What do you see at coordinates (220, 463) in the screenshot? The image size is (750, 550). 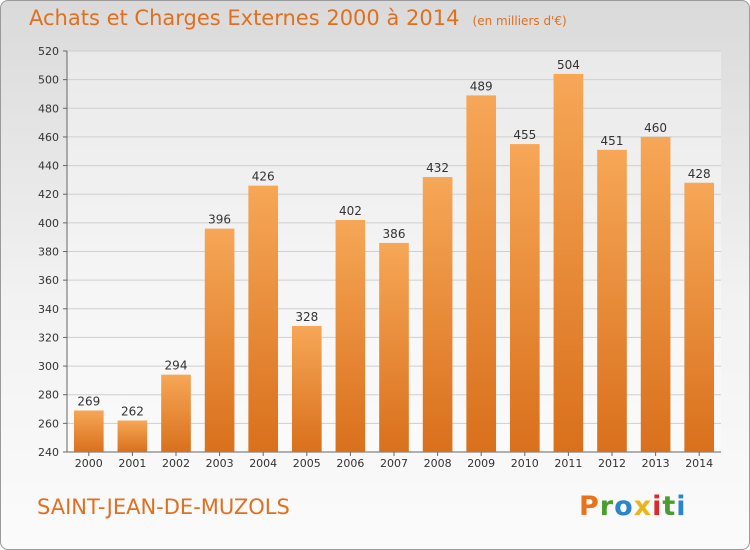 I see `x-tick-label: 2003` at bounding box center [220, 463].